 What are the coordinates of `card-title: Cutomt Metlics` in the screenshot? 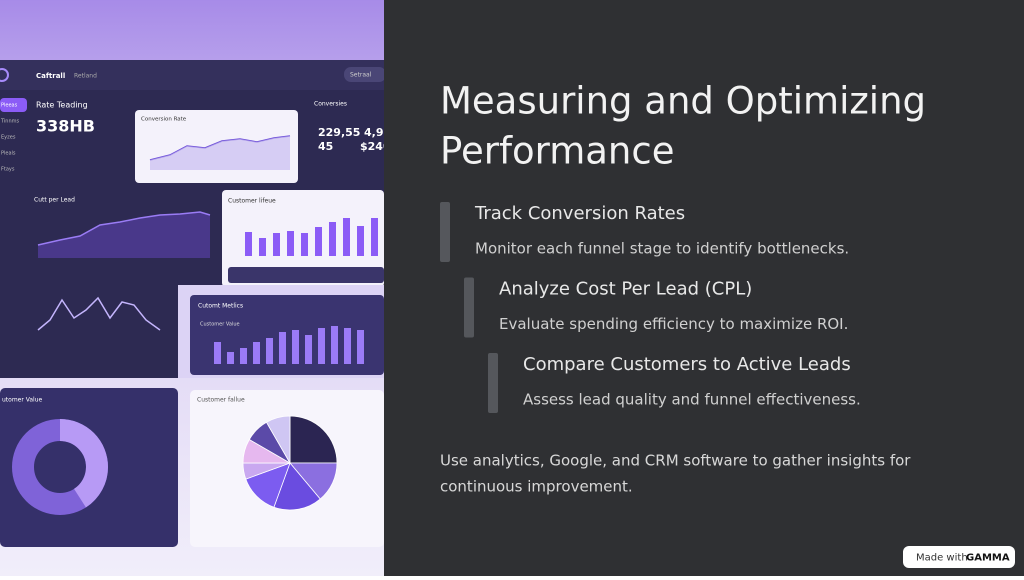 It's located at (220, 306).